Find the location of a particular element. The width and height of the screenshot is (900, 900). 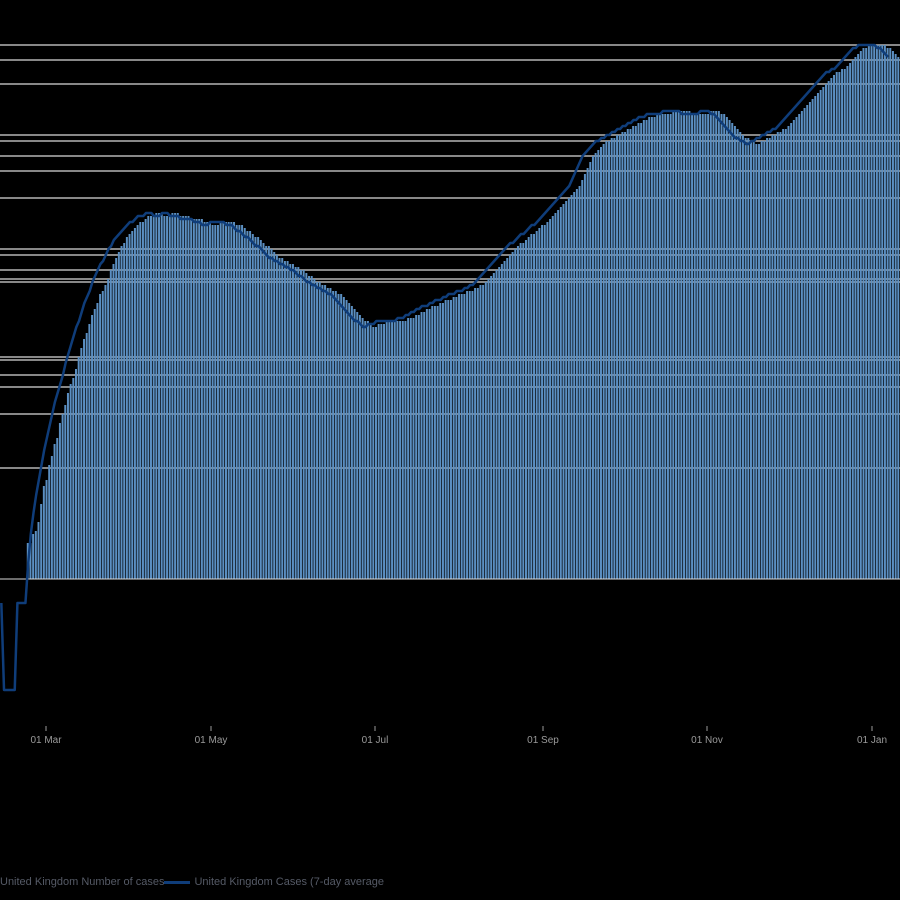

legend-item-cases: United Kingdom Number of cases is located at coordinates (82, 882).